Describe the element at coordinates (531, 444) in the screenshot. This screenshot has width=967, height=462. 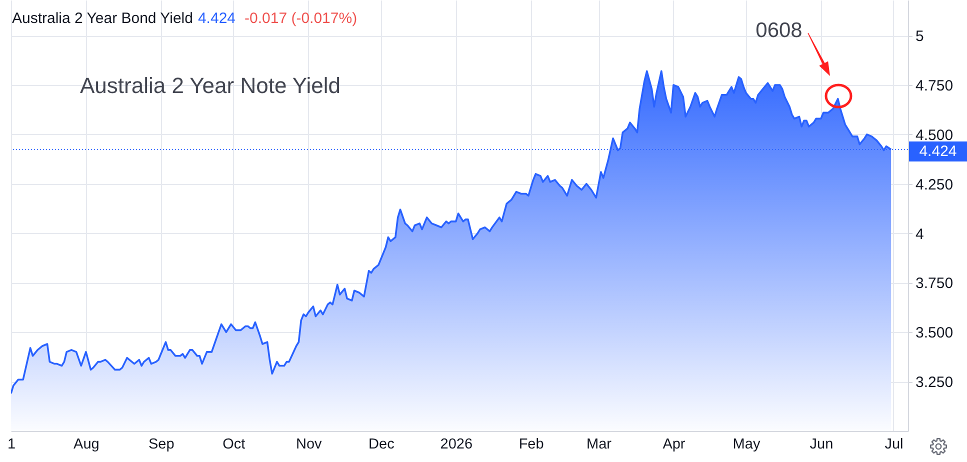
I see `x-tick-label: Feb` at that location.